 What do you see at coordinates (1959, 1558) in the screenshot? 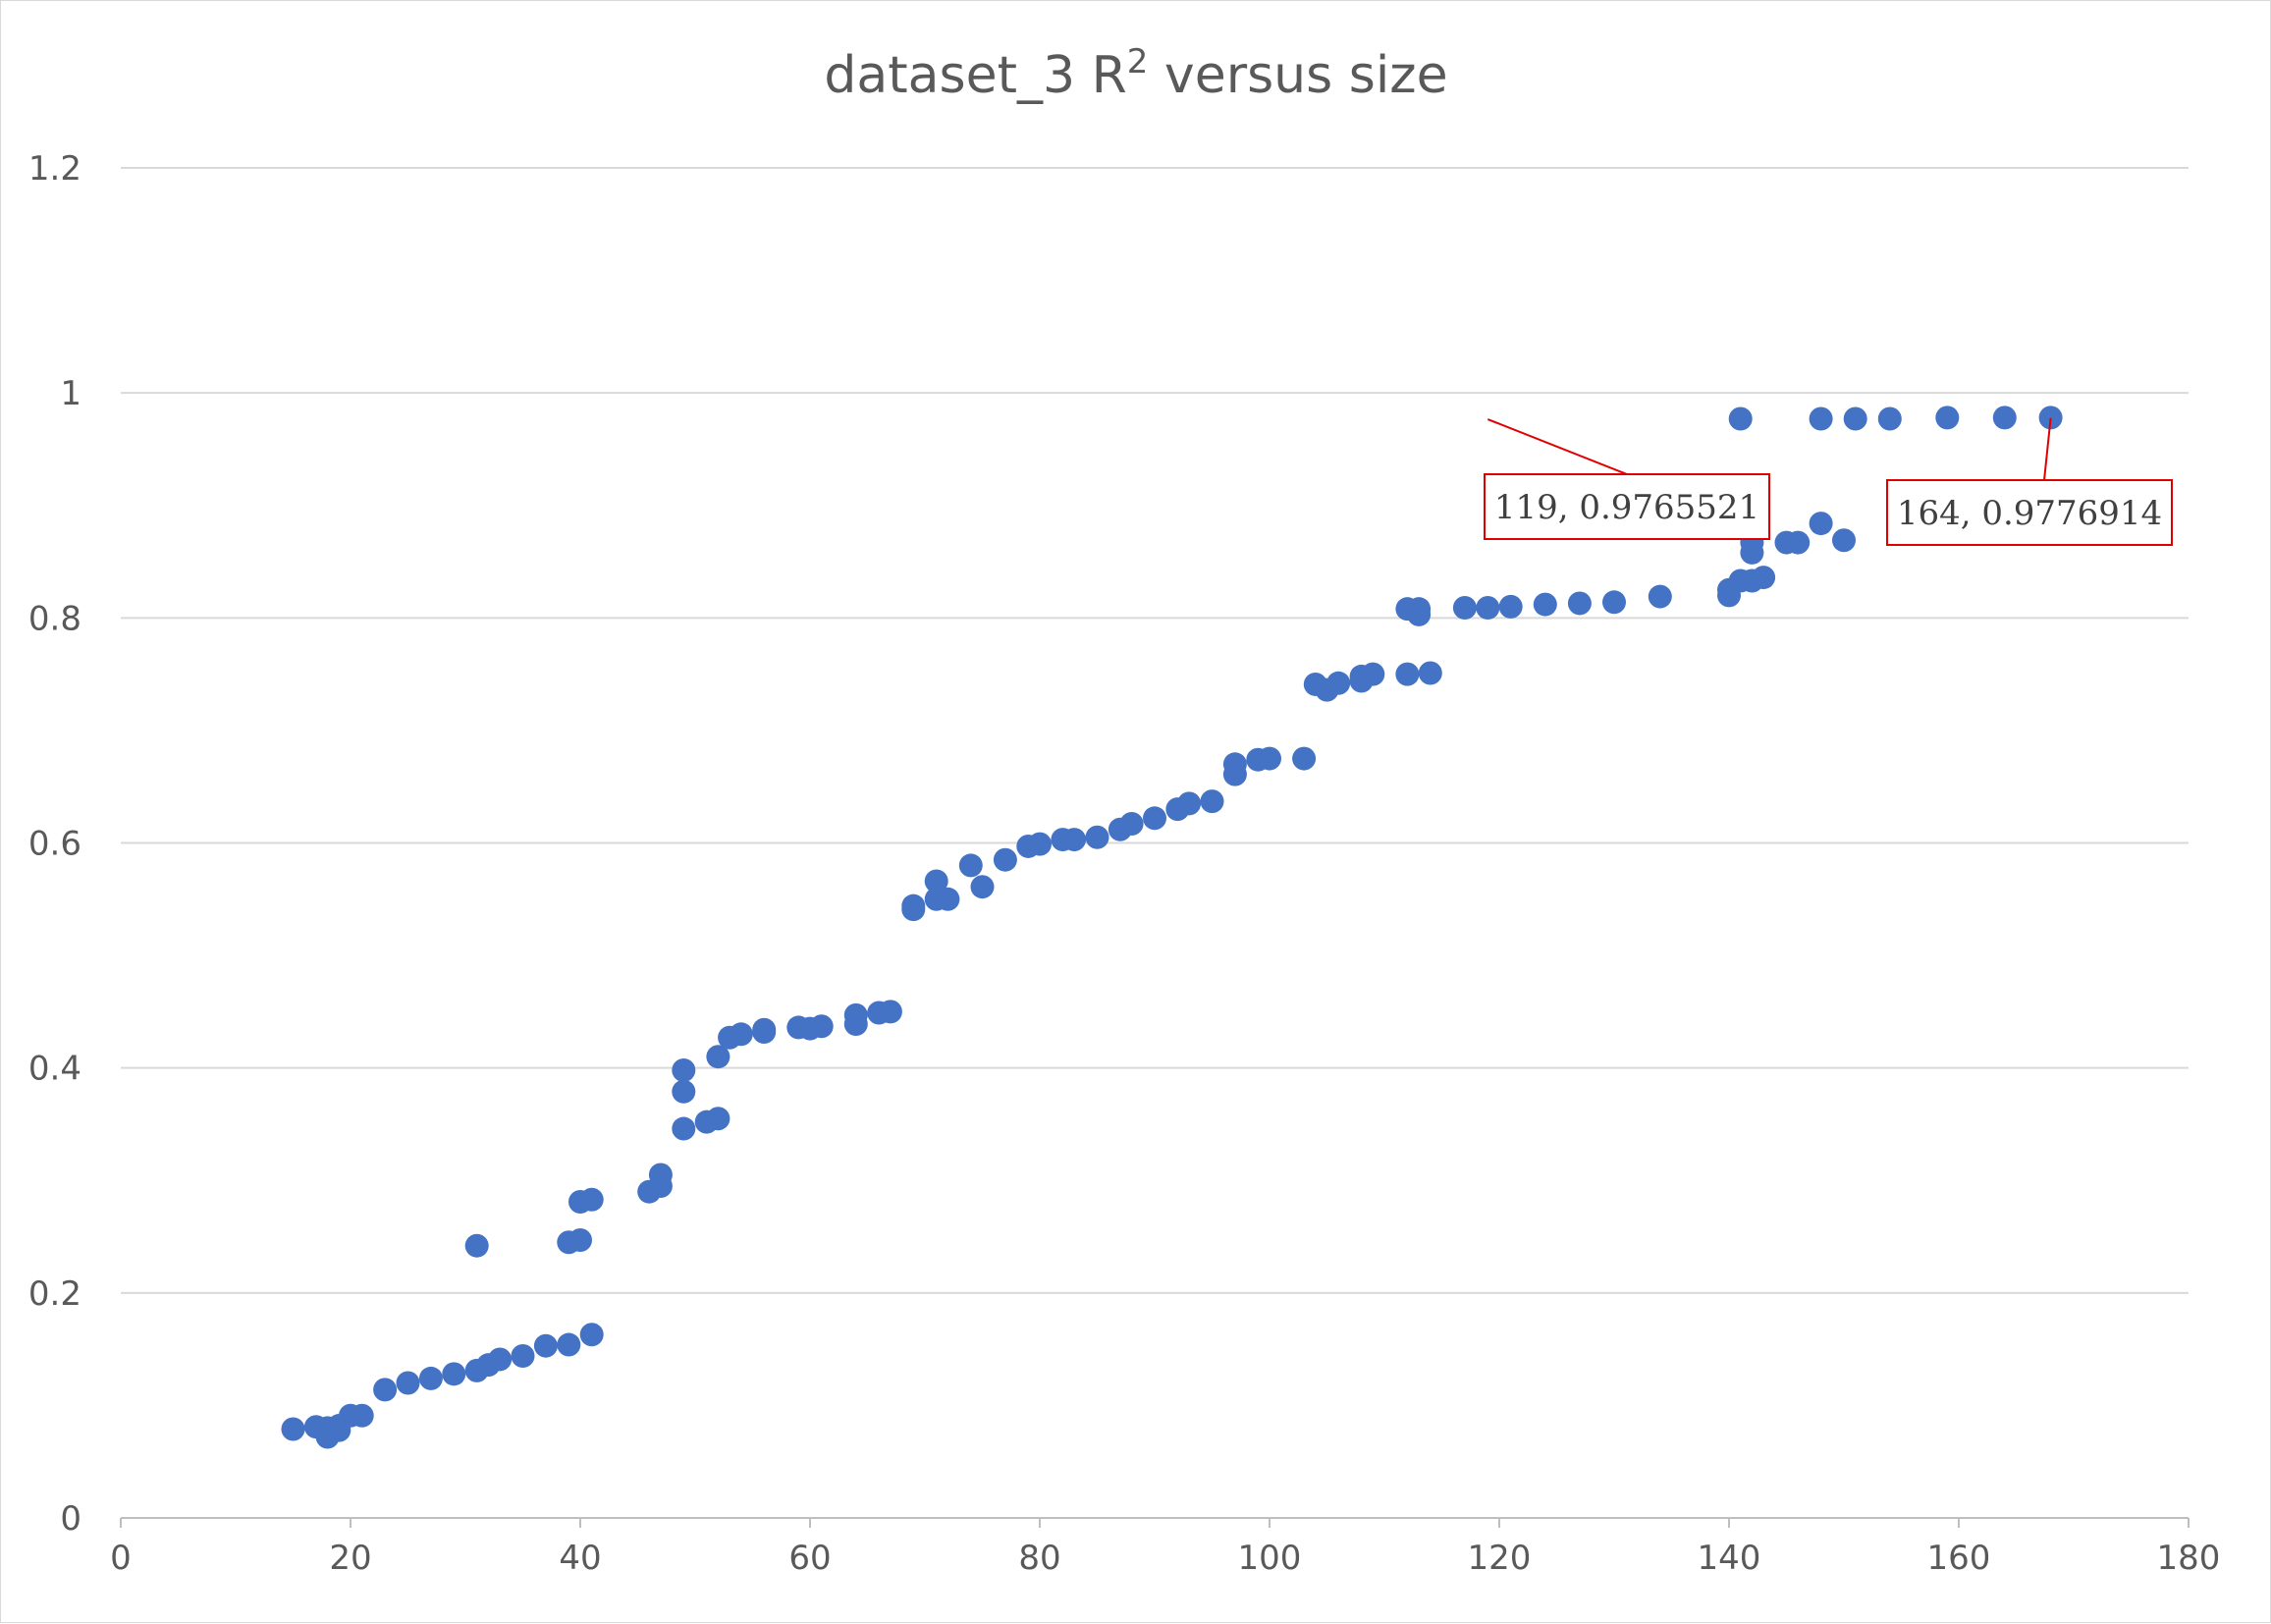
I see `x-tick-label: 160` at bounding box center [1959, 1558].